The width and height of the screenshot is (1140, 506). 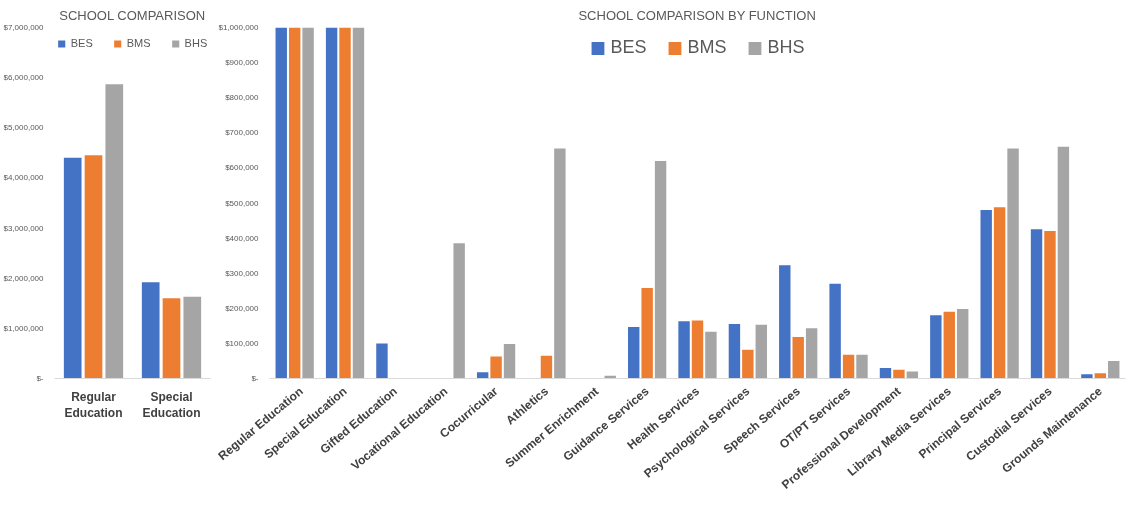 What do you see at coordinates (242, 343) in the screenshot?
I see `y-tick-label: $100,000` at bounding box center [242, 343].